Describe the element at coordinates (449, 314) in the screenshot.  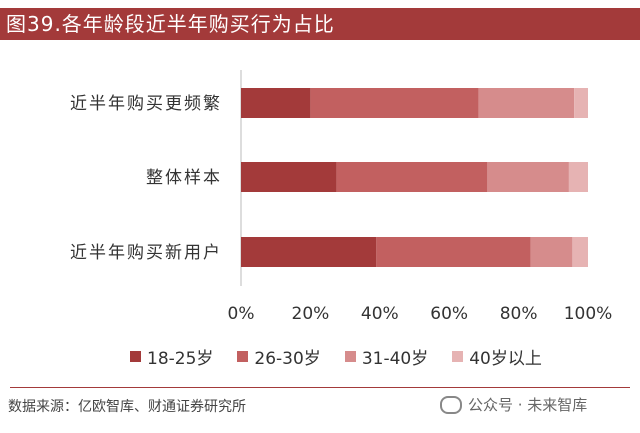
I see `x-tick-label: 60%` at that location.